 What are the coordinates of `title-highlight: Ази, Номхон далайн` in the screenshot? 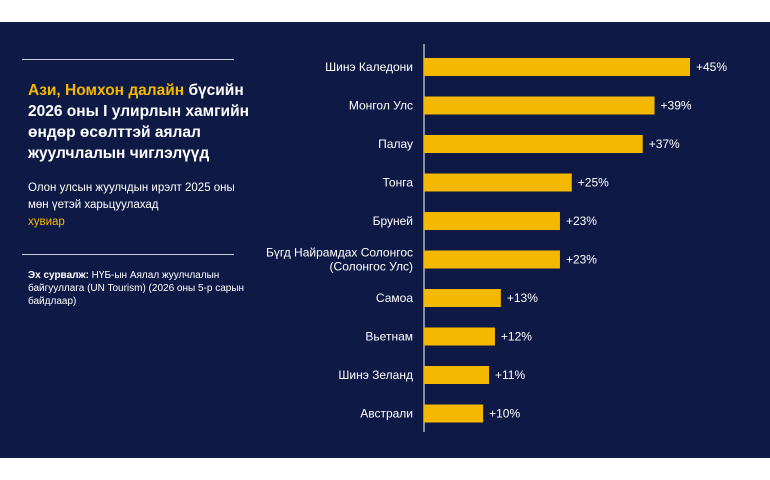 It's located at (106, 90).